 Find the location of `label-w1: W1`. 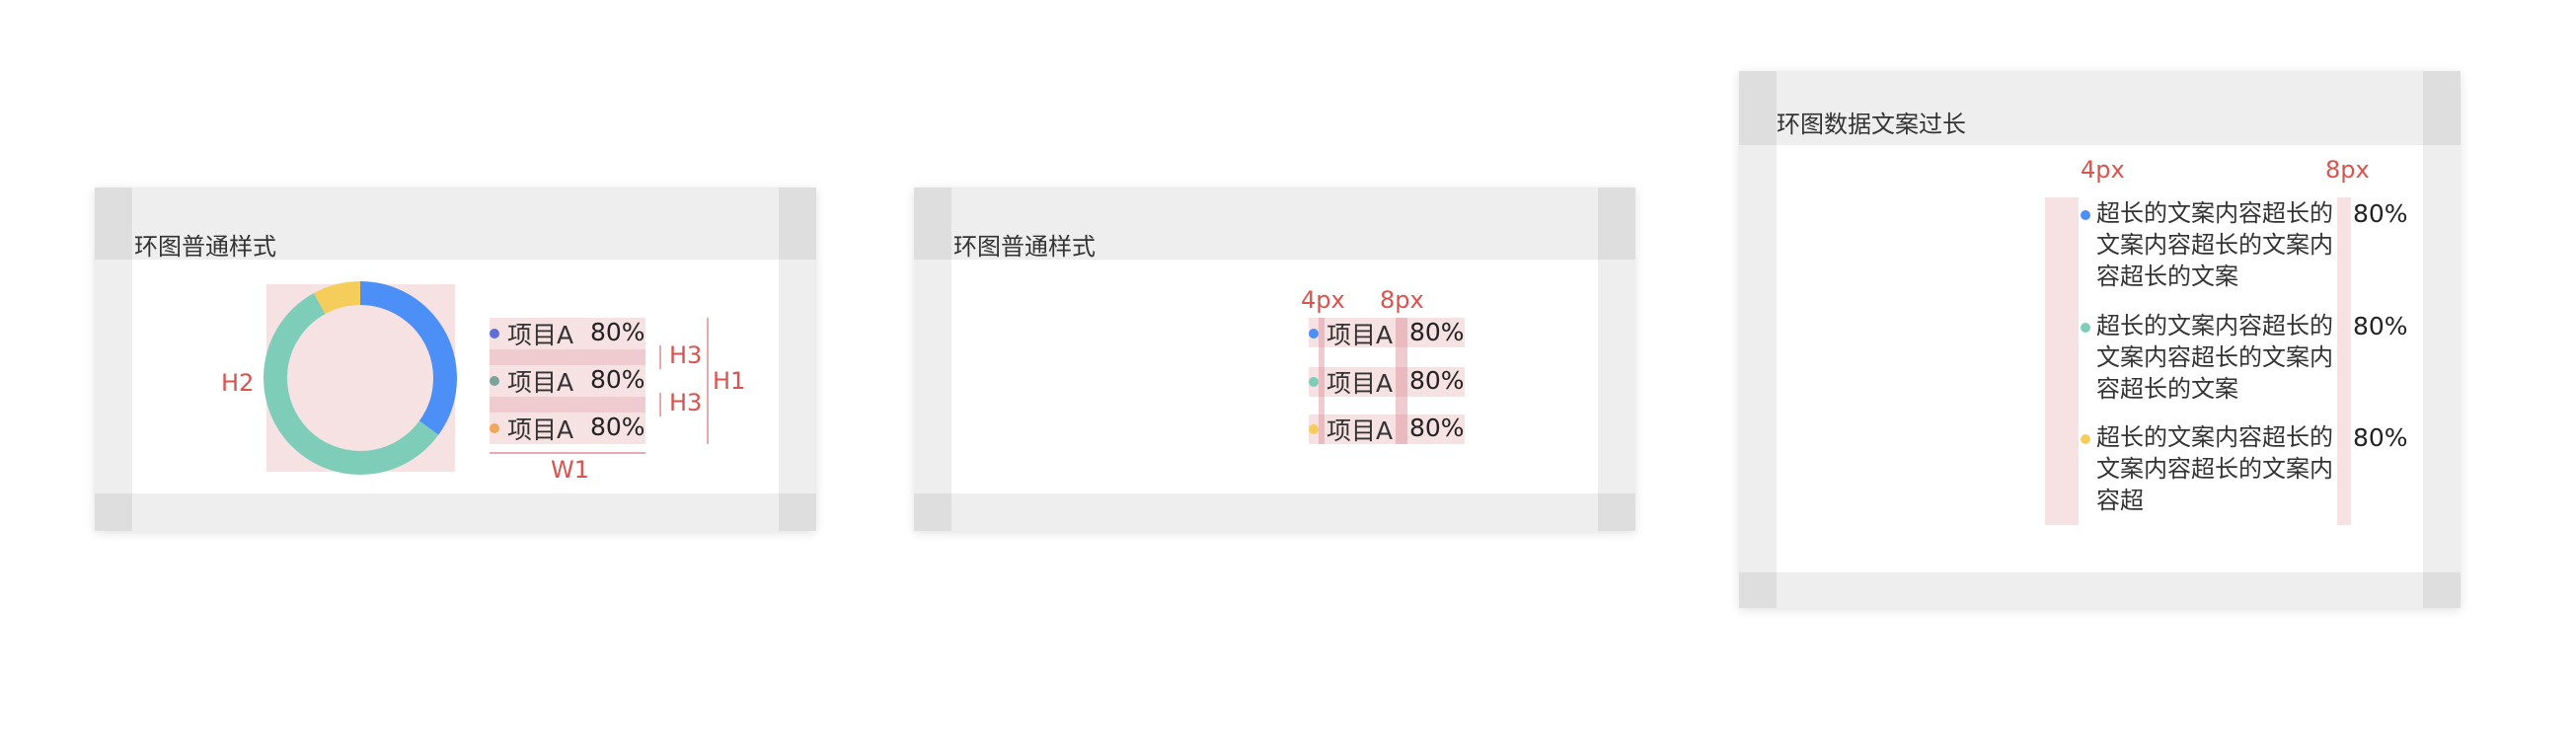

label-w1: W1 is located at coordinates (570, 470).